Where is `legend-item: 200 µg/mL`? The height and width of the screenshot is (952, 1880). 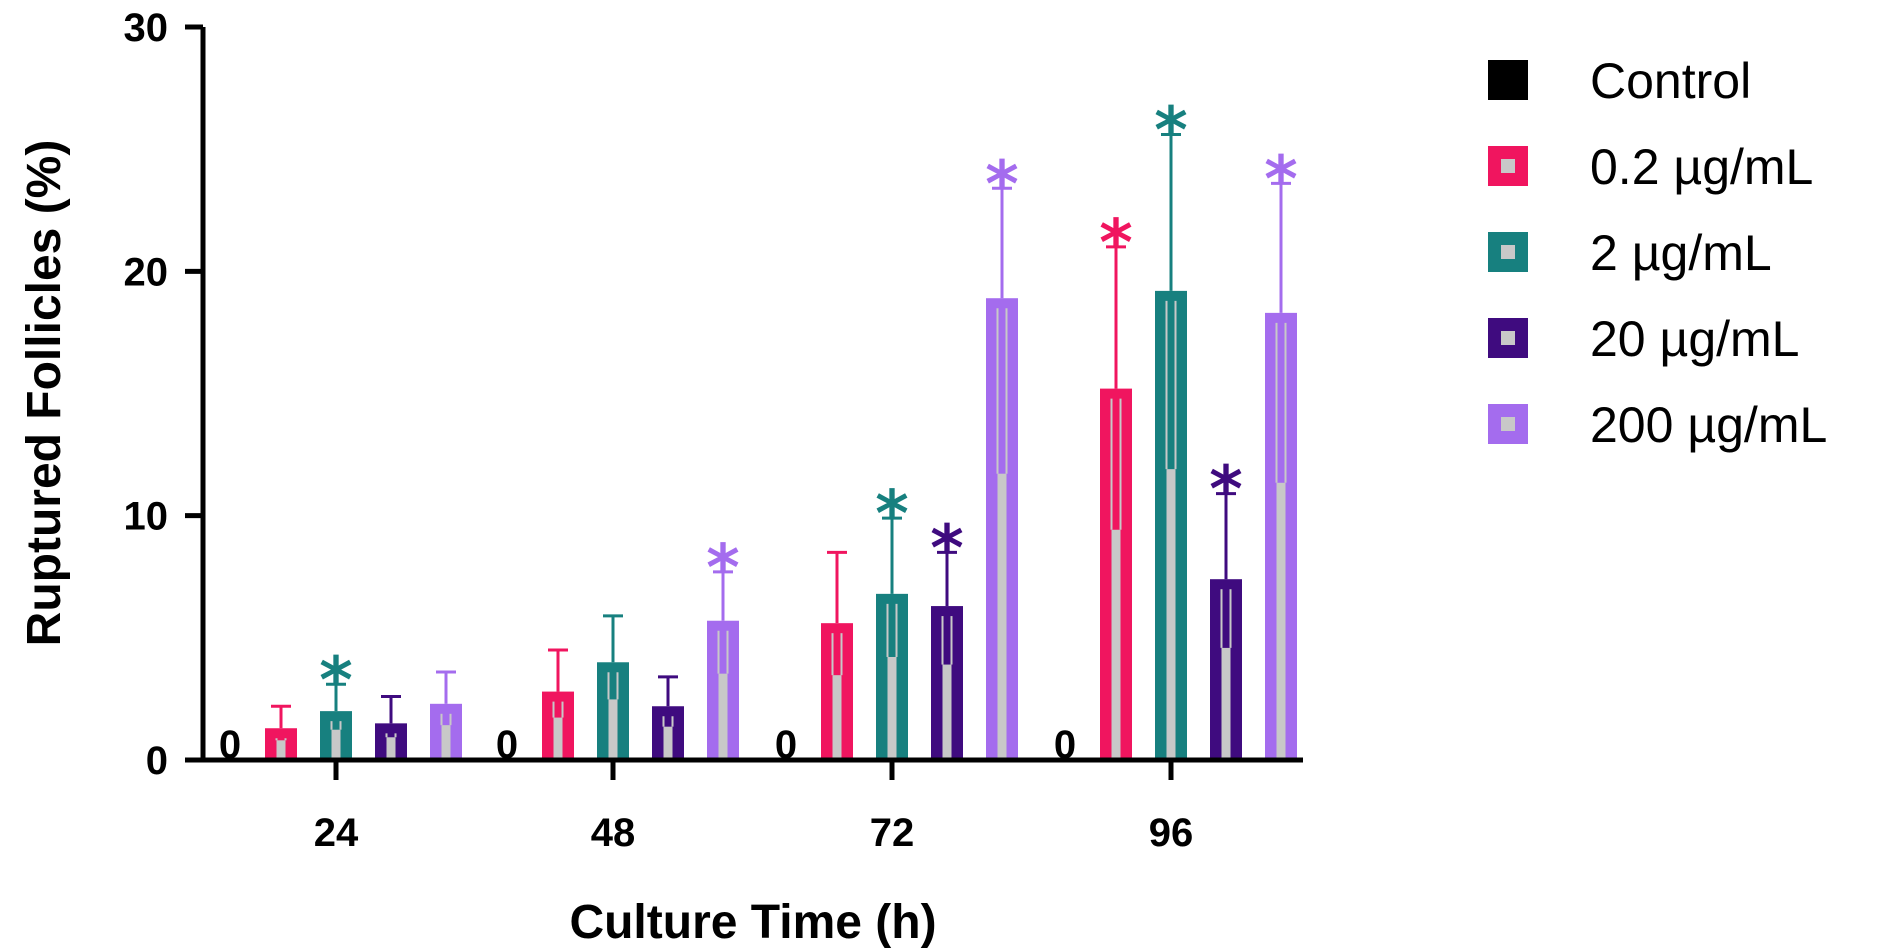
legend-item: 200 µg/mL is located at coordinates (1657, 425).